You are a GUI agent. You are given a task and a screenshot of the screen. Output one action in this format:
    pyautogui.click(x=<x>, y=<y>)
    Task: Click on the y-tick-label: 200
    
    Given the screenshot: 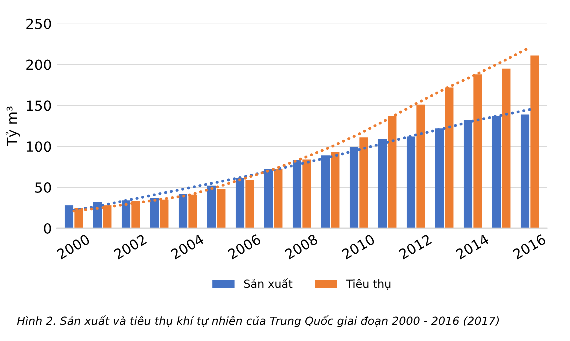 What is the action you would take?
    pyautogui.click(x=39, y=65)
    